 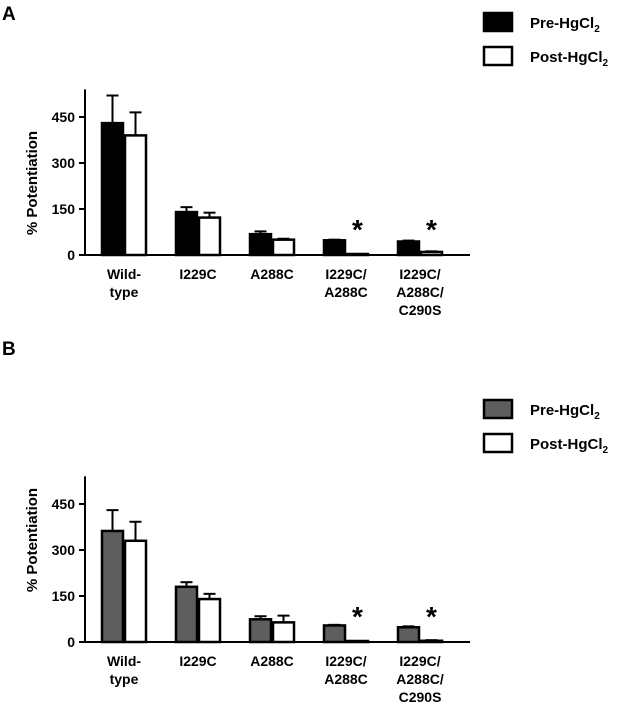 What do you see at coordinates (9, 349) in the screenshot?
I see `panel-letter-b: B` at bounding box center [9, 349].